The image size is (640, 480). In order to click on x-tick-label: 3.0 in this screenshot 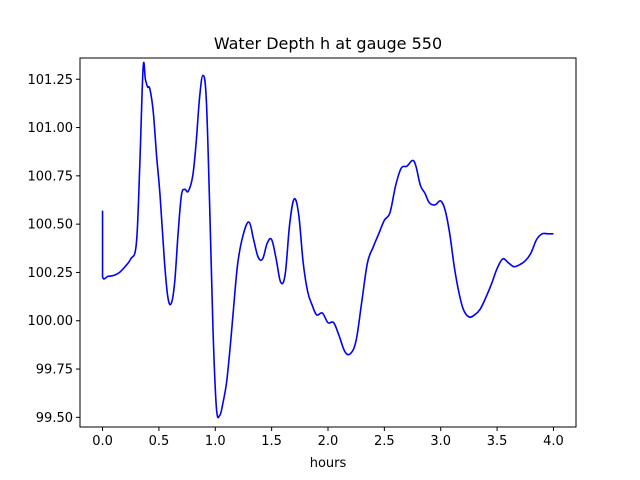, I will do `click(440, 441)`.